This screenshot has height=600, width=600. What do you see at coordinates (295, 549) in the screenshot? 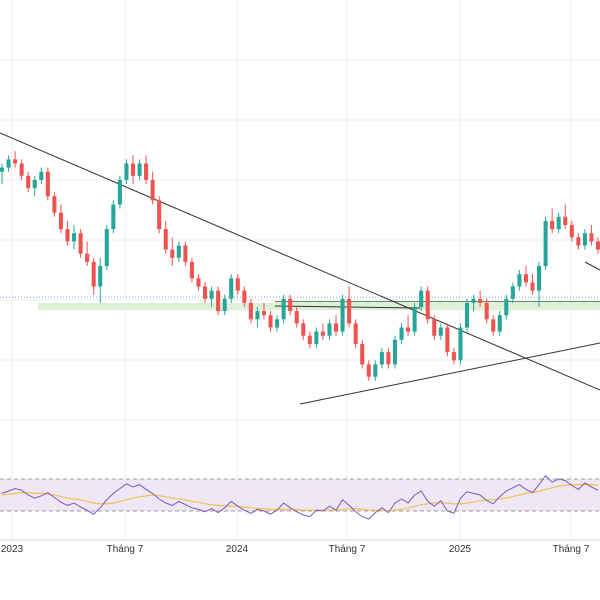
I see `x-axis: 2023 Tháng 7 2024 Tháng 7 2025 Tháng 7` at bounding box center [295, 549].